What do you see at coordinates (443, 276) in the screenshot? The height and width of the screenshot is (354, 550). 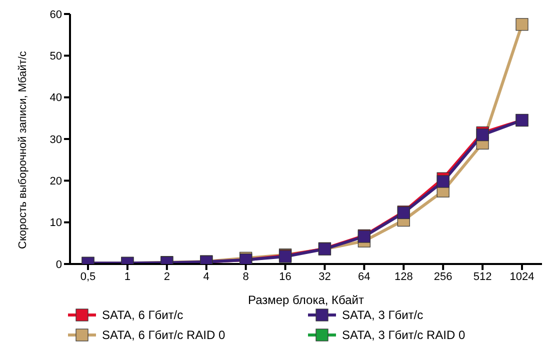 I see `x-tick-label: 256` at bounding box center [443, 276].